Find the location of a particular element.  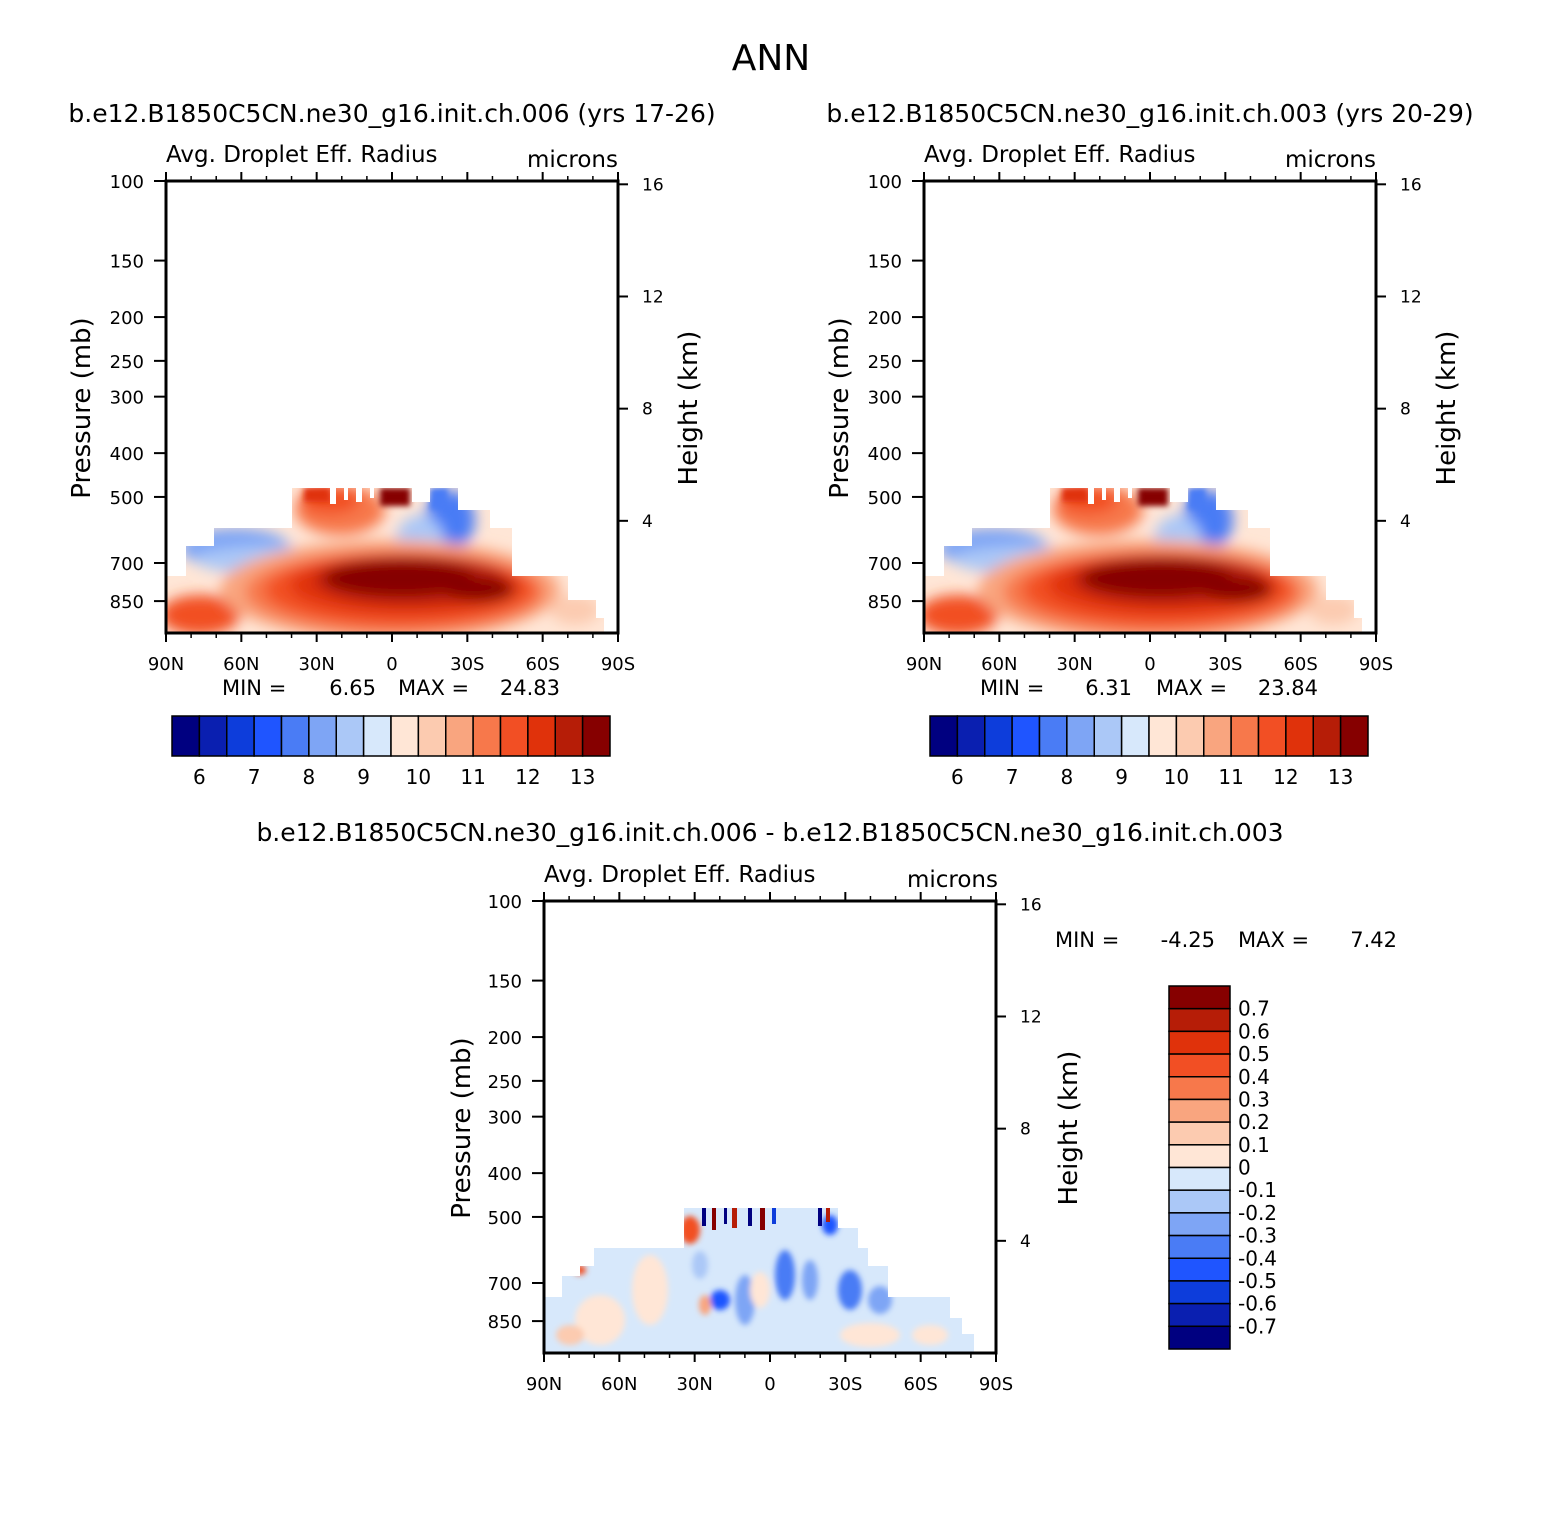

colorbar-label: 8 is located at coordinates (1067, 777).